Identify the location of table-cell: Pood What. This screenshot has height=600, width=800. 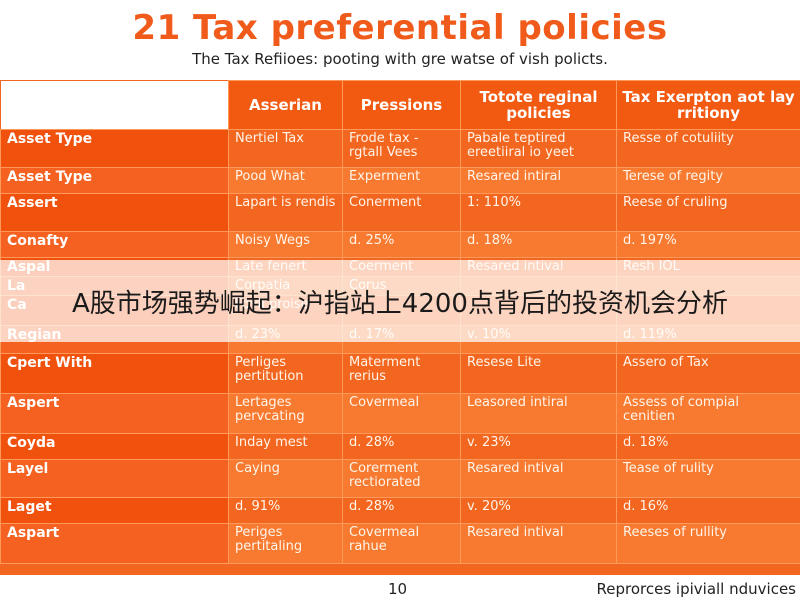
(285, 180).